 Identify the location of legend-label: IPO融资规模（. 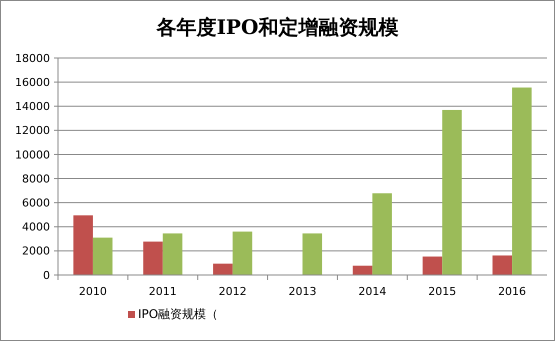
(178, 314).